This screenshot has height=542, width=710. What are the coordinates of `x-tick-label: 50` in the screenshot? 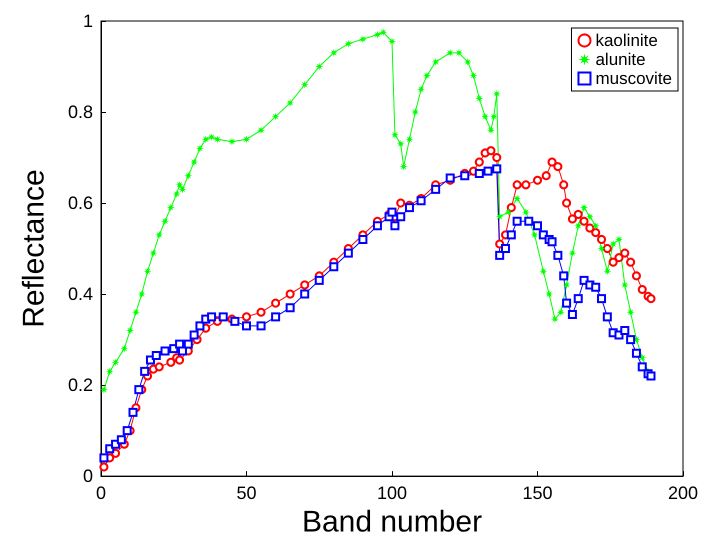 It's located at (246, 493).